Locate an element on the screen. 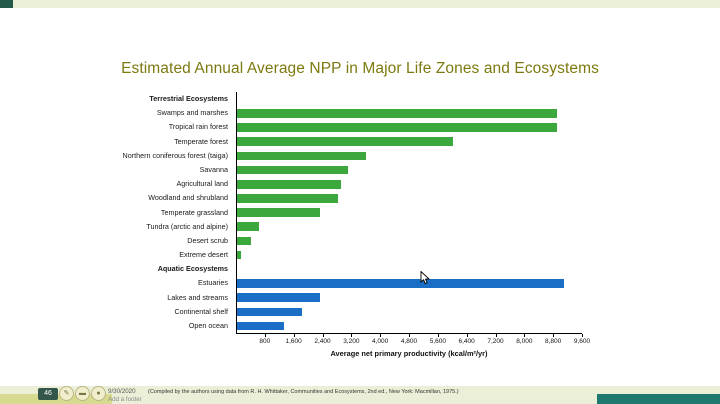 Image resolution: width=720 pixels, height=404 pixels. x-axis-tick-label: 800 is located at coordinates (265, 342).